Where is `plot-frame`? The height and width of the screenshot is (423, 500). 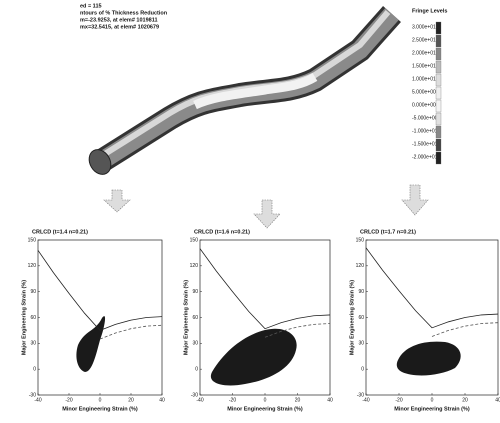
plot-frame is located at coordinates (100, 317).